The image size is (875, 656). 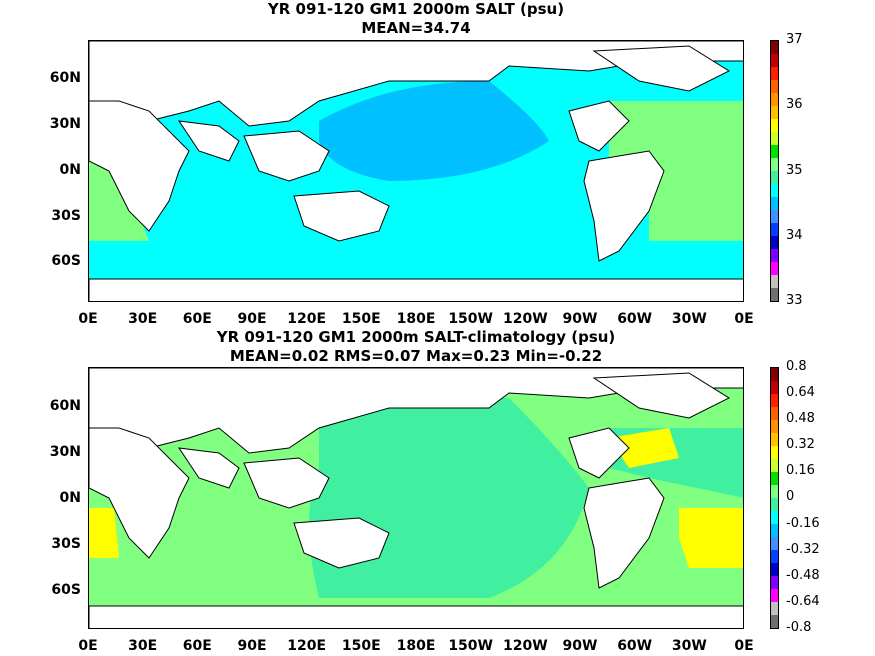 I want to click on lat-label-30s: 30S, so click(x=66, y=216).